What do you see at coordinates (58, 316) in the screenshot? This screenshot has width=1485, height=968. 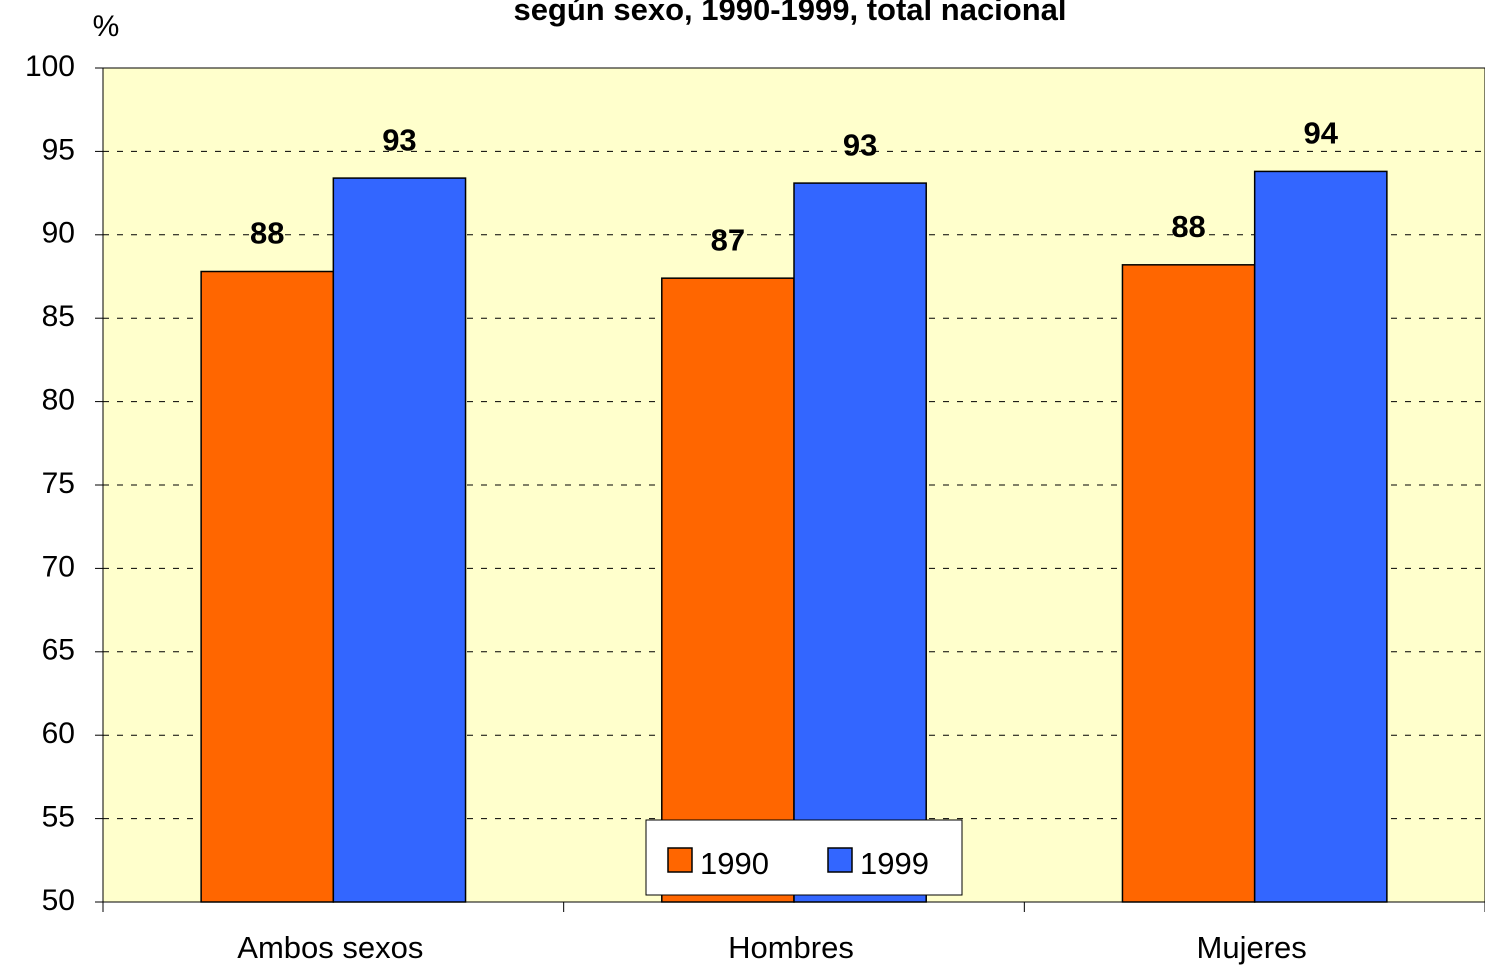 I see `y-tick-label: 85` at bounding box center [58, 316].